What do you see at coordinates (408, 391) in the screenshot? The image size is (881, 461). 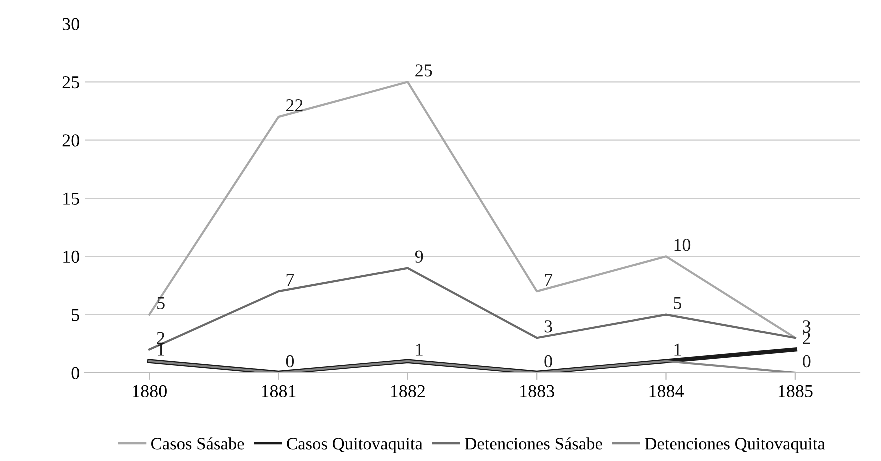 I see `x-tick-label: 1882` at bounding box center [408, 391].